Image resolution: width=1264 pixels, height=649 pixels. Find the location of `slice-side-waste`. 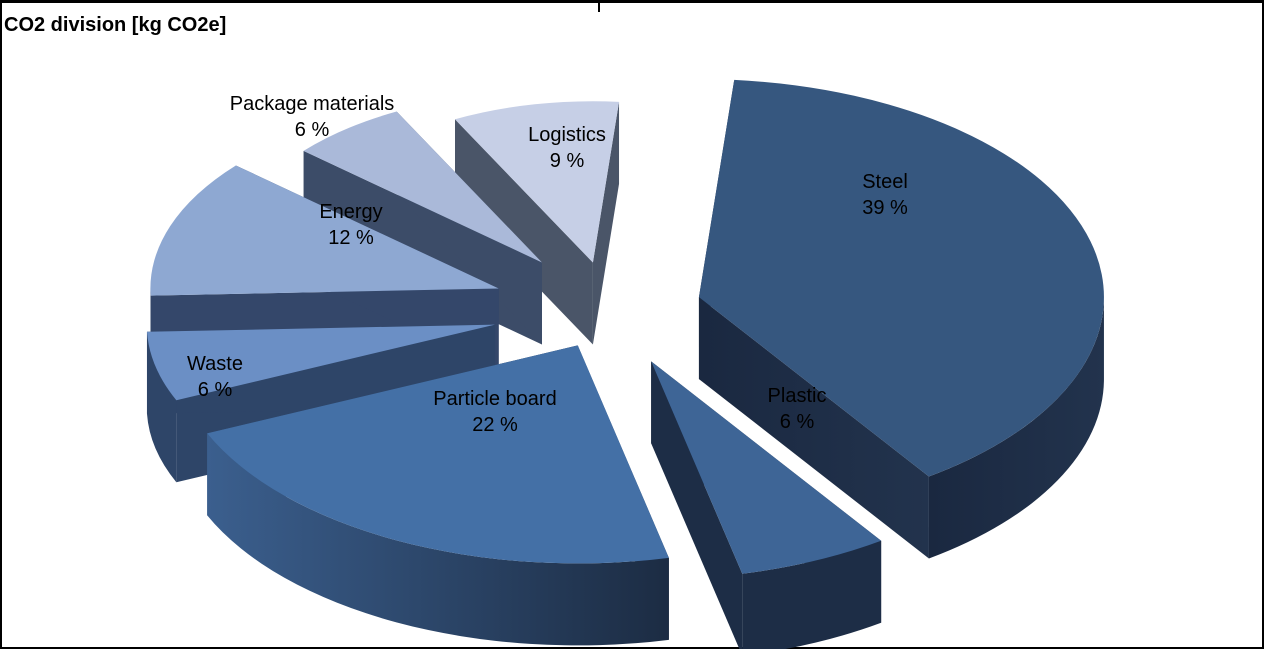

slice-side-waste is located at coordinates (161, 407).